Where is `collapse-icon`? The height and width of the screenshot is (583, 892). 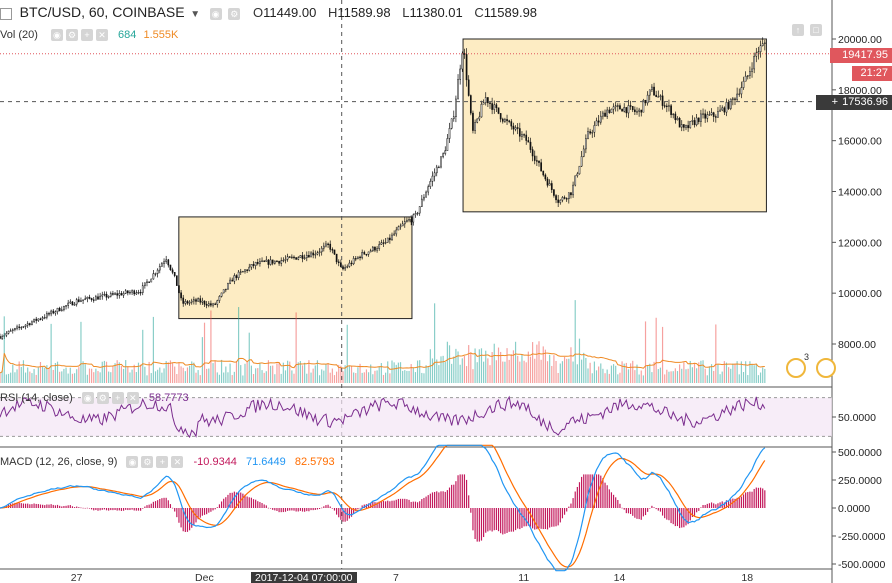 collapse-icon is located at coordinates (6, 13).